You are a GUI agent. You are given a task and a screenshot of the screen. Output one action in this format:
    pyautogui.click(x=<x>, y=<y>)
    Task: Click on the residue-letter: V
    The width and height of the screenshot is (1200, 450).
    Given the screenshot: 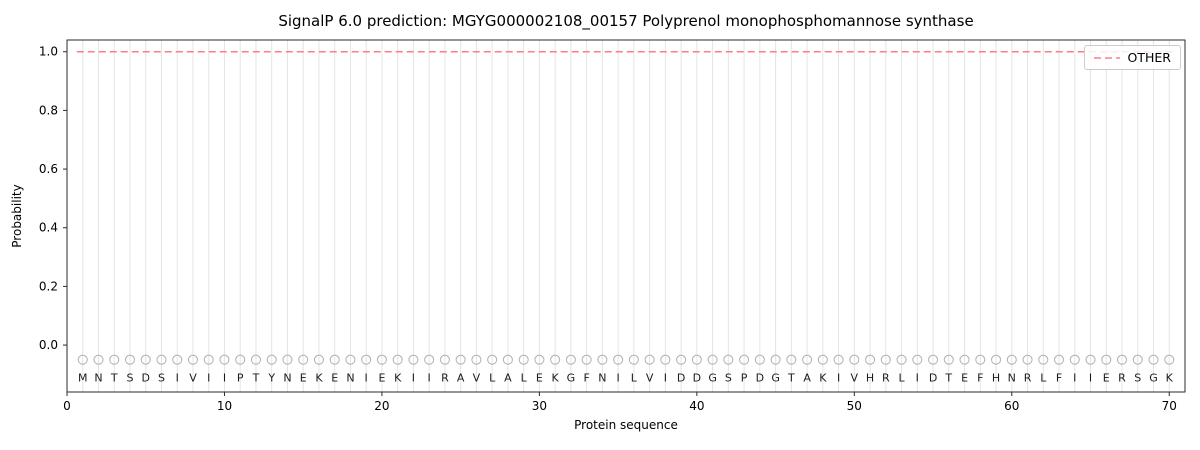 What is the action you would take?
    pyautogui.click(x=855, y=377)
    